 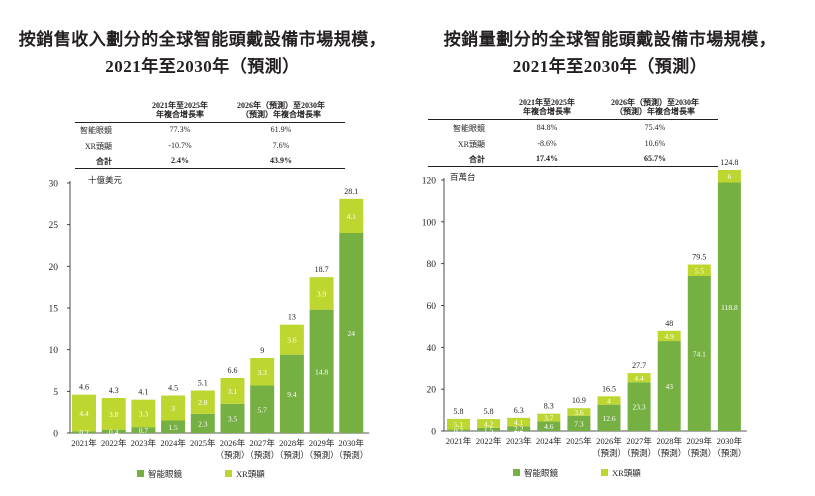 I want to click on right-title-line1: 按銷量劃分的全球智能頭戴設備市場規模，, so click(x=610, y=39).